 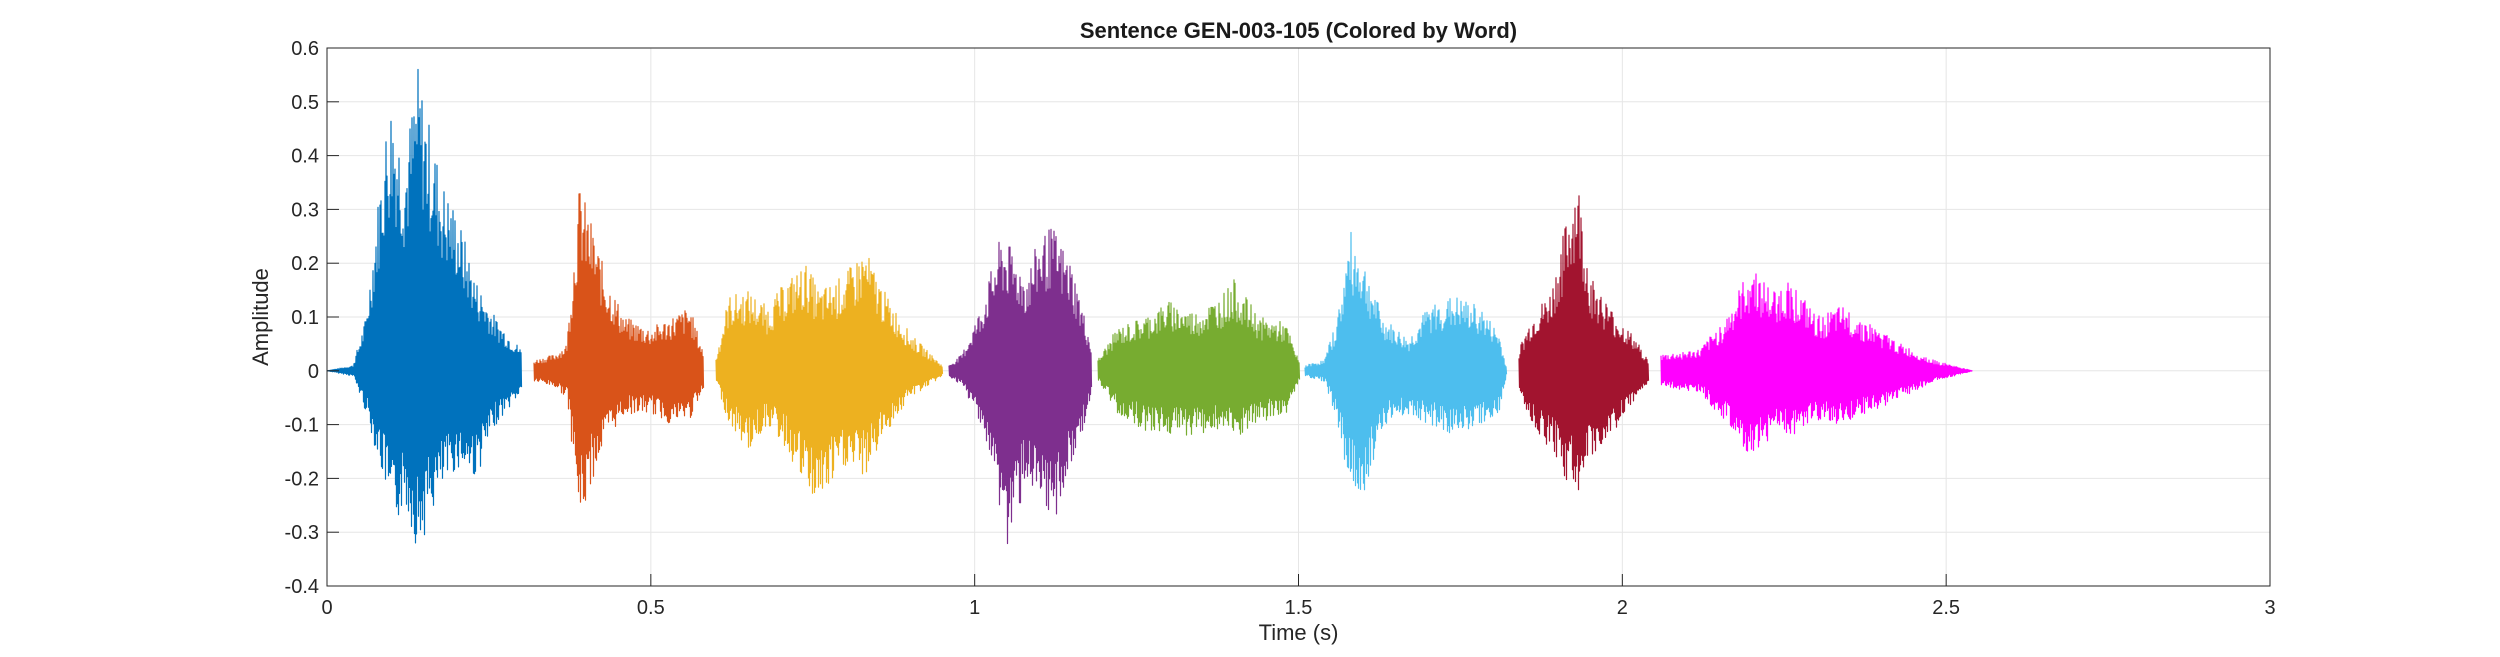 I want to click on x-tick-label: 1.5, so click(x=1299, y=608).